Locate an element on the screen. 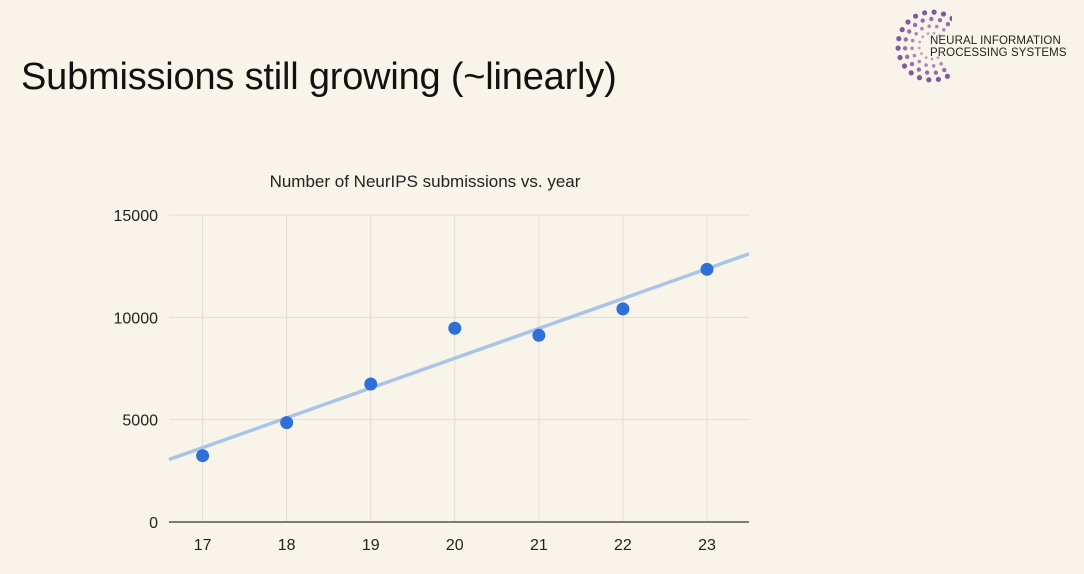 Image resolution: width=1084 pixels, height=574 pixels. logo-line-2: PROCESSING SYSTEMS is located at coordinates (998, 53).